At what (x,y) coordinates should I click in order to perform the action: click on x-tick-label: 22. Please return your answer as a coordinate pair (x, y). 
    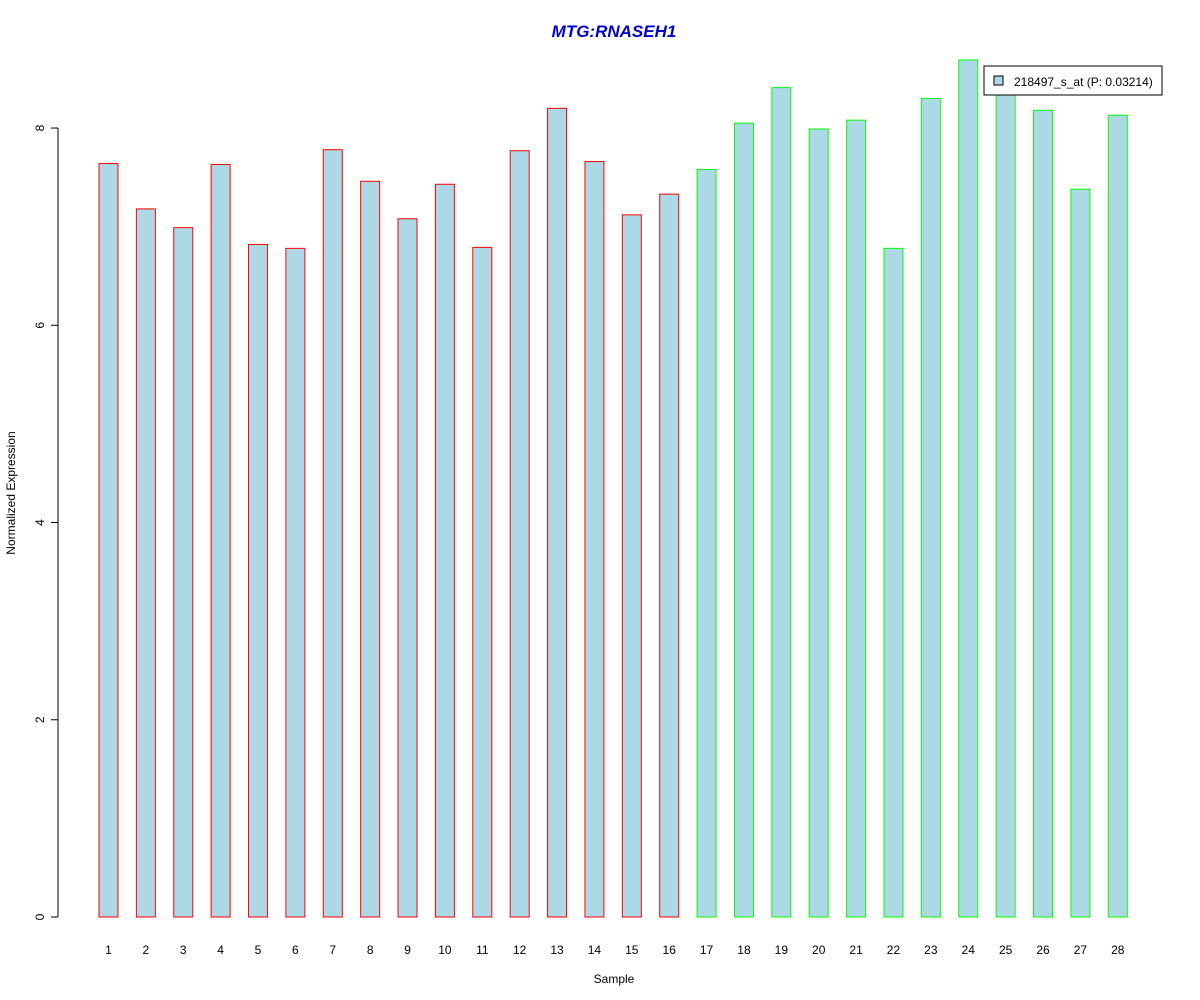
    Looking at the image, I should click on (894, 950).